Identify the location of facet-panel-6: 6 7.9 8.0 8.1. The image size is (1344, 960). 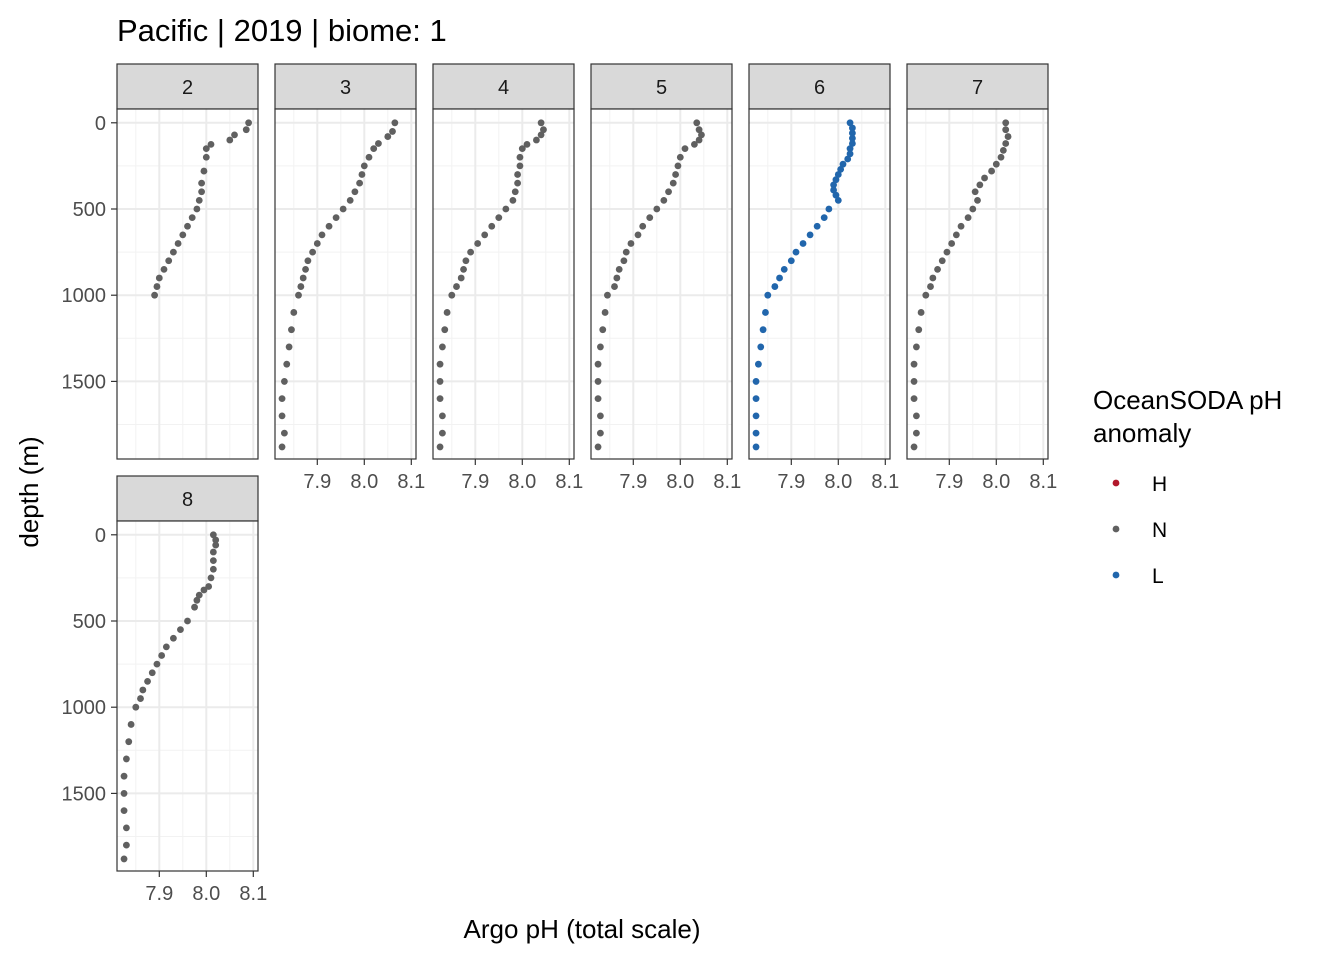
(823, 278).